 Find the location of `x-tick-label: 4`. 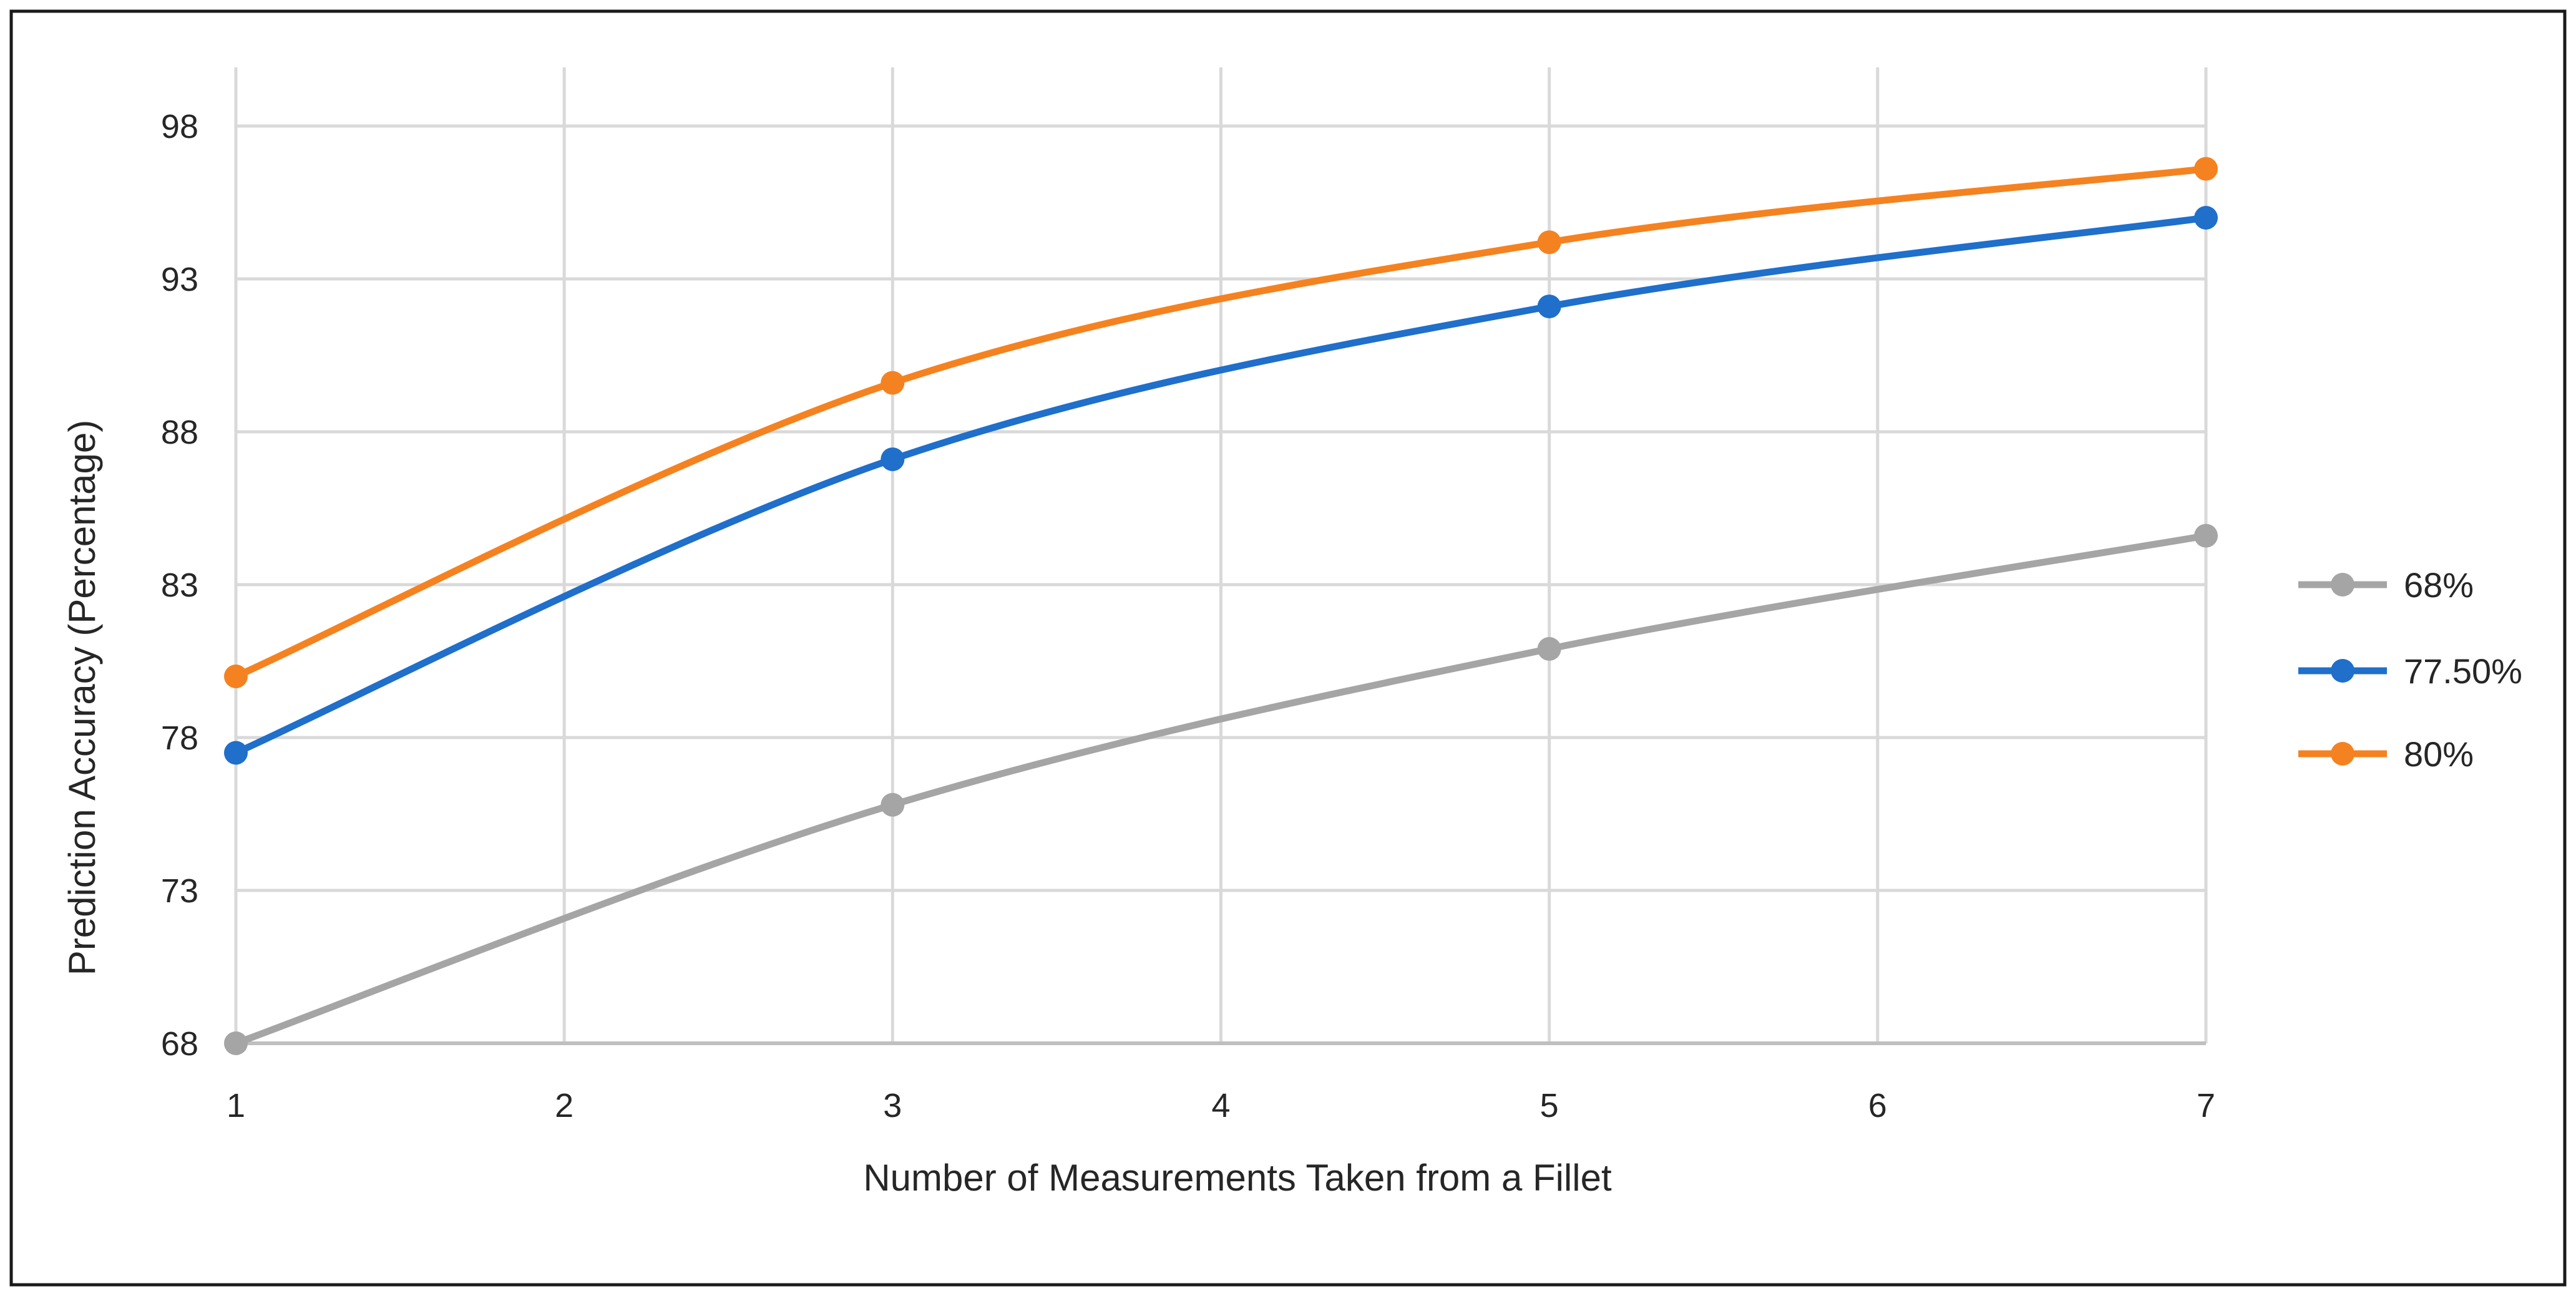

x-tick-label: 4 is located at coordinates (1220, 1105).